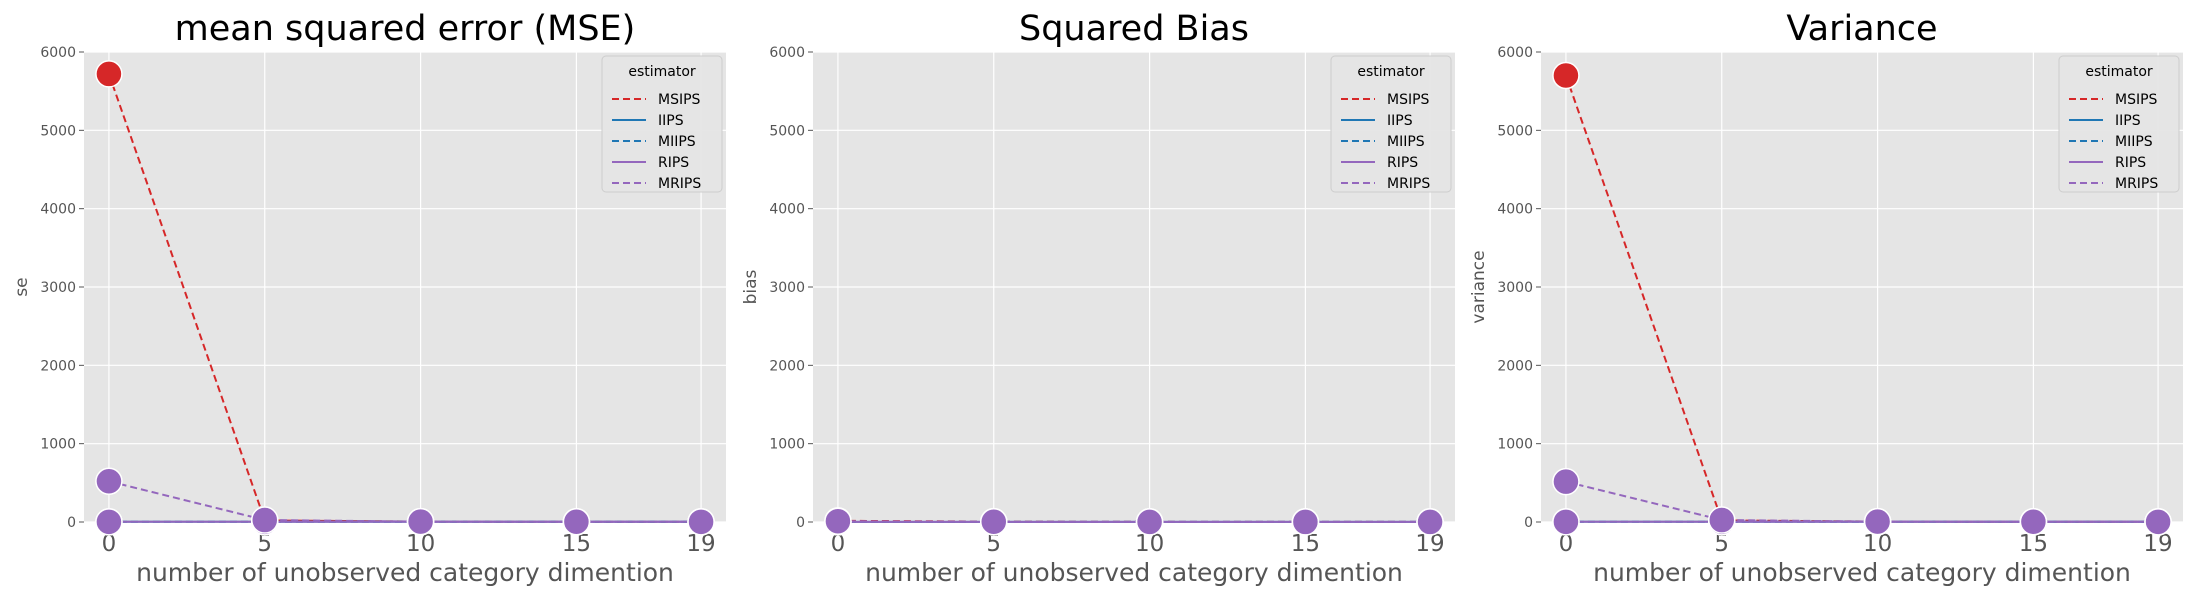  Describe the element at coordinates (1134, 29) in the screenshot. I see `chart-title: Squared Bias` at that location.